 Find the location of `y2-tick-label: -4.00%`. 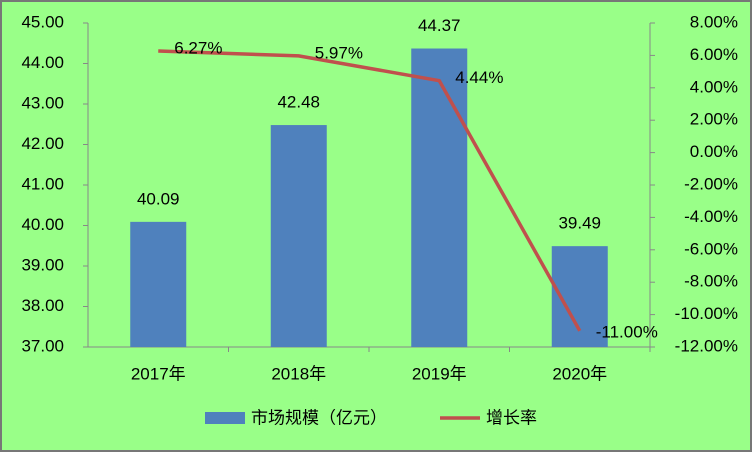

y2-tick-label: -4.00% is located at coordinates (711, 216).